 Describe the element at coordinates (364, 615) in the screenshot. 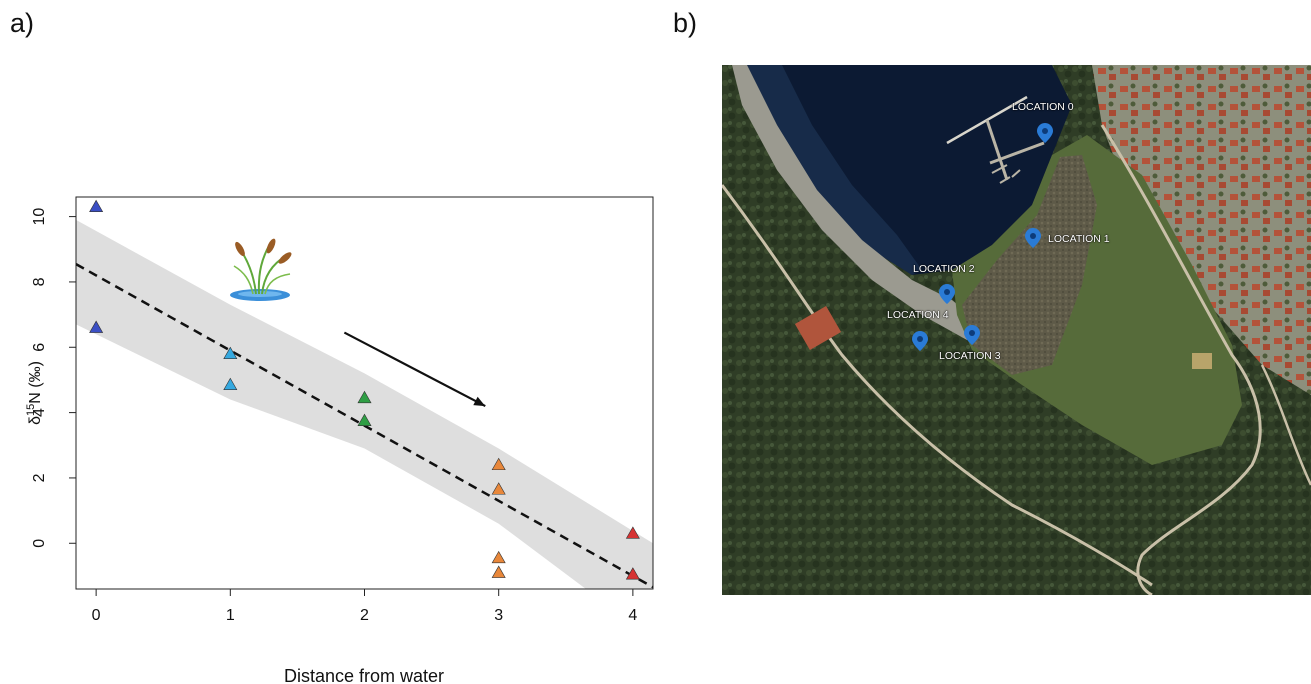

I see `x-tick-label: 2` at that location.